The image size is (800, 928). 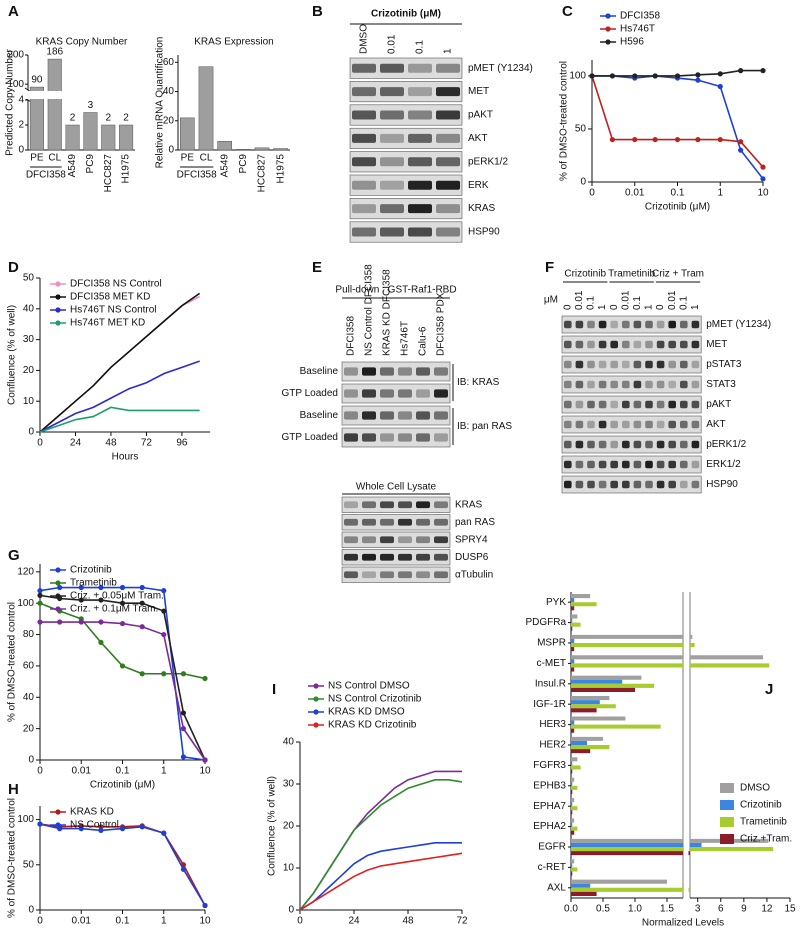 I want to click on lane-label: DFCI358, so click(x=351, y=336).